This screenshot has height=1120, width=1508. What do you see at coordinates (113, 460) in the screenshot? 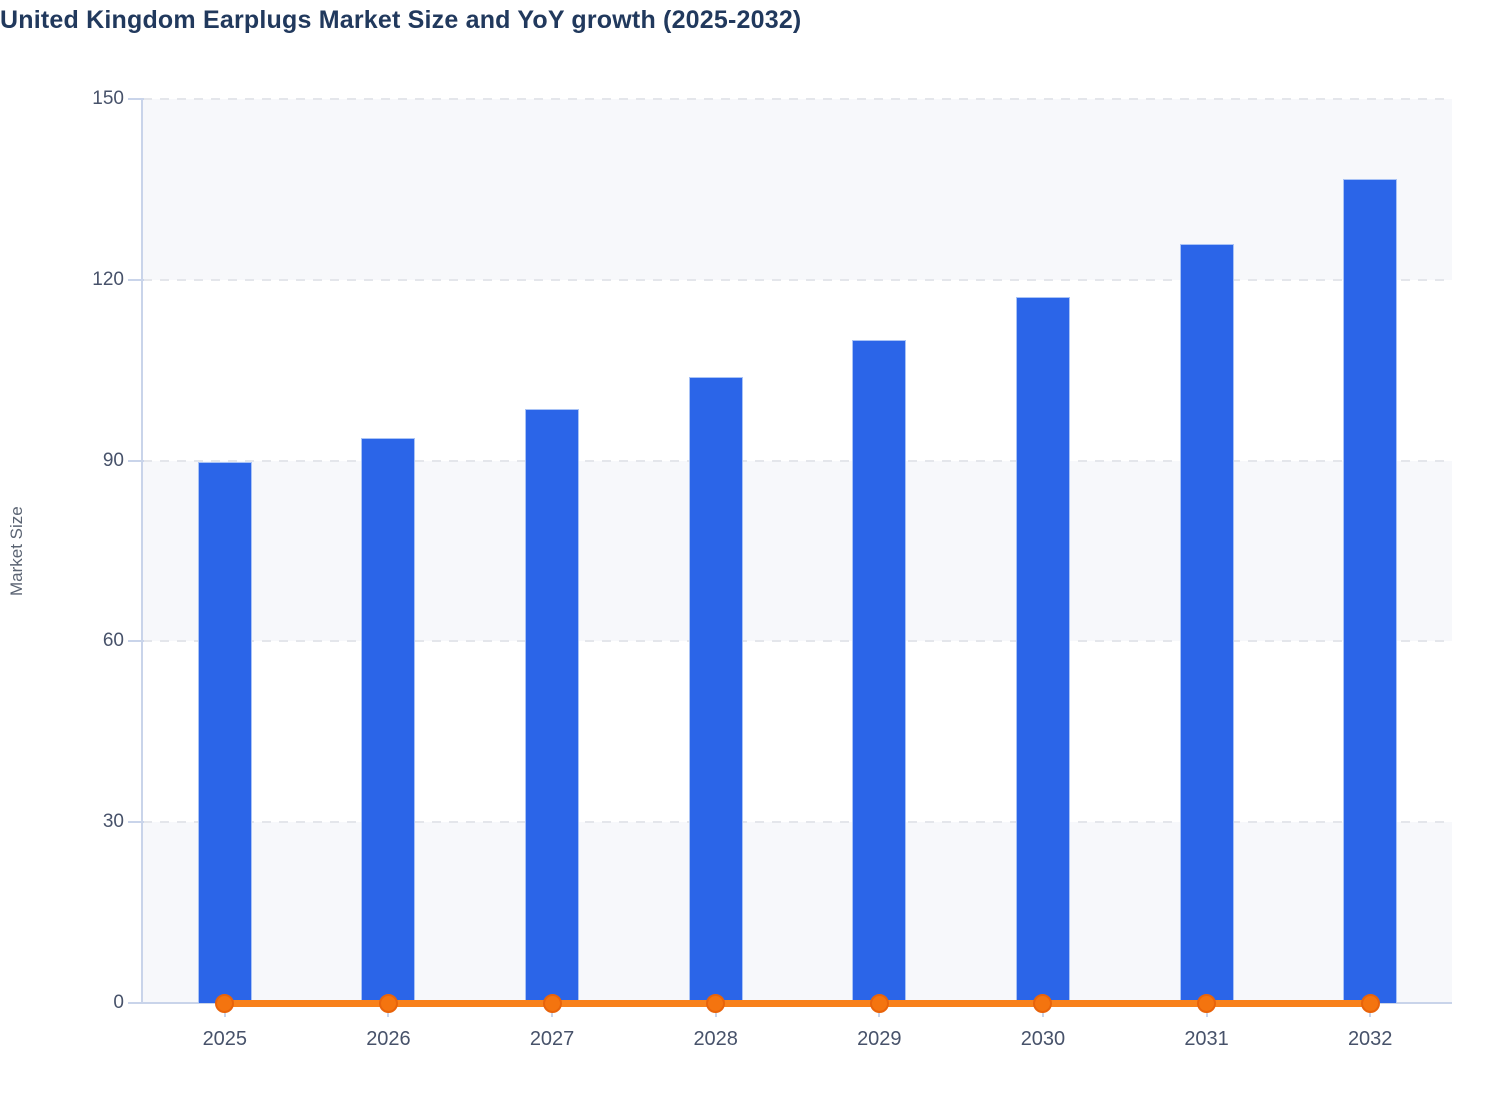
I see `y-axis-tick-label: 90` at bounding box center [113, 460].